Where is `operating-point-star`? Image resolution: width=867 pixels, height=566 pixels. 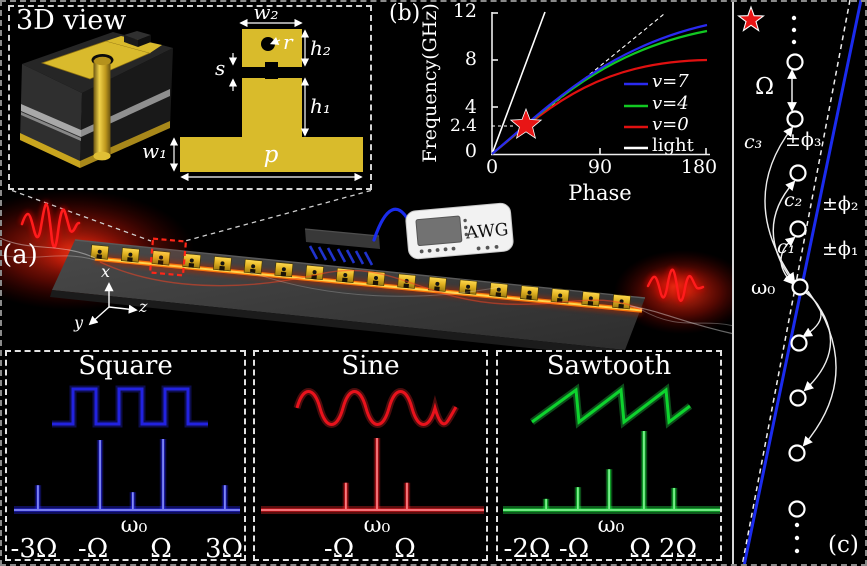 operating-point-star is located at coordinates (526, 123).